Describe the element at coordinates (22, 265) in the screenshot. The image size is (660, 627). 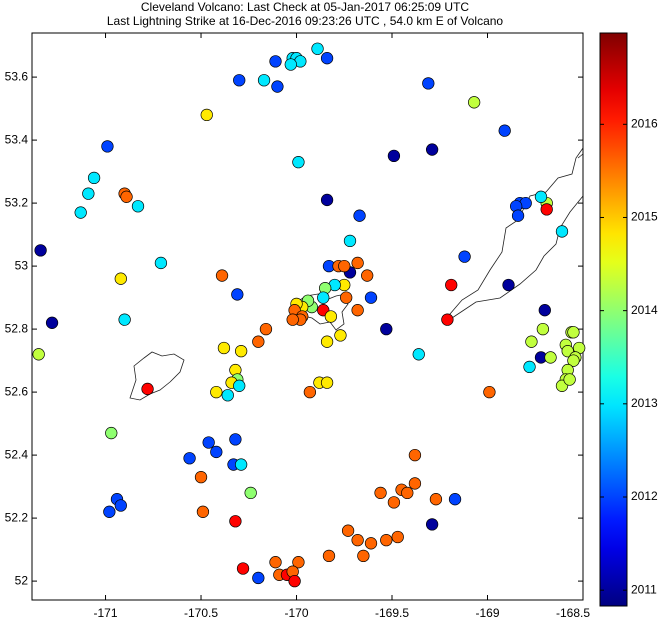
I see `y-tick-label: 53` at that location.